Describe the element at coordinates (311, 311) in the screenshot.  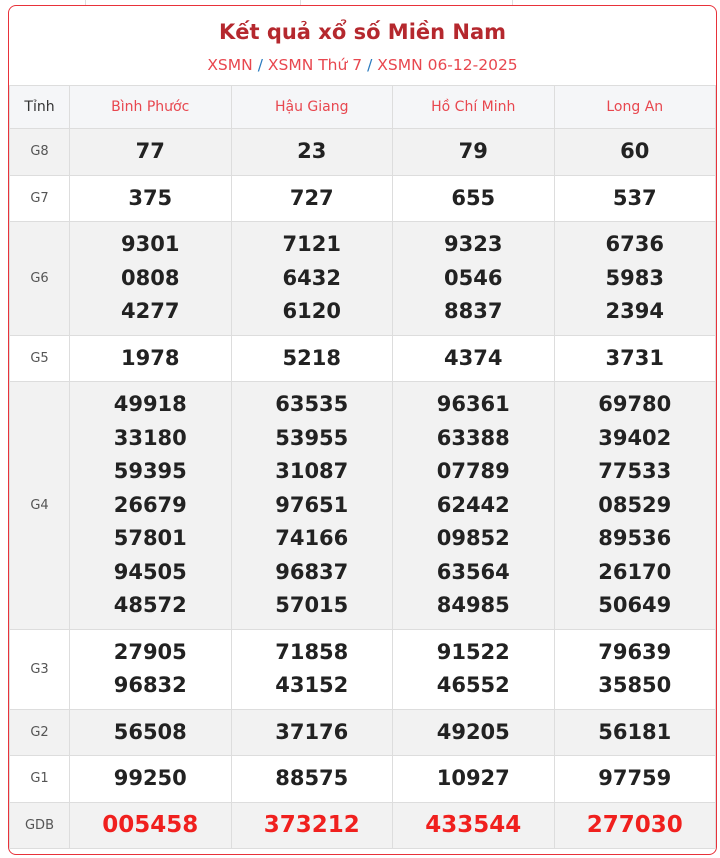
I see `result-number: 6120` at that location.